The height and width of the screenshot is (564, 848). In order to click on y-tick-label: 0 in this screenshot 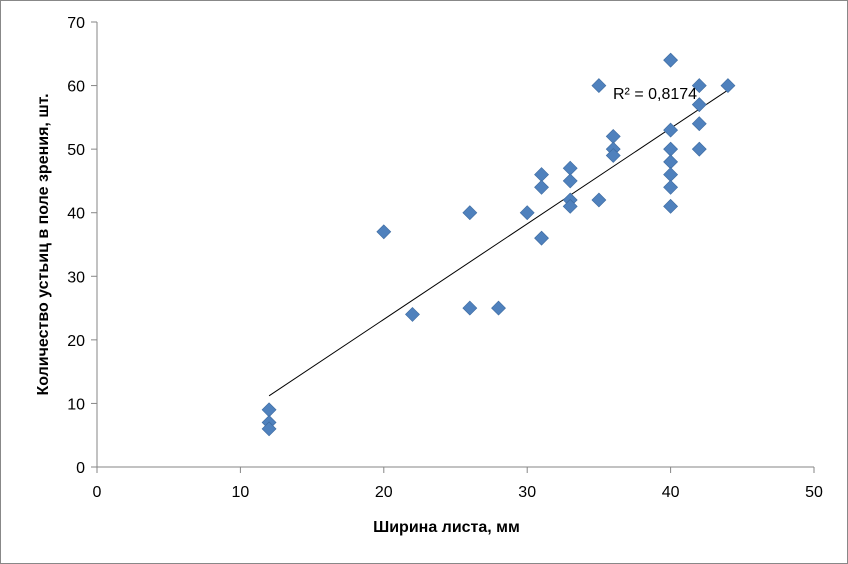, I will do `click(80, 468)`.